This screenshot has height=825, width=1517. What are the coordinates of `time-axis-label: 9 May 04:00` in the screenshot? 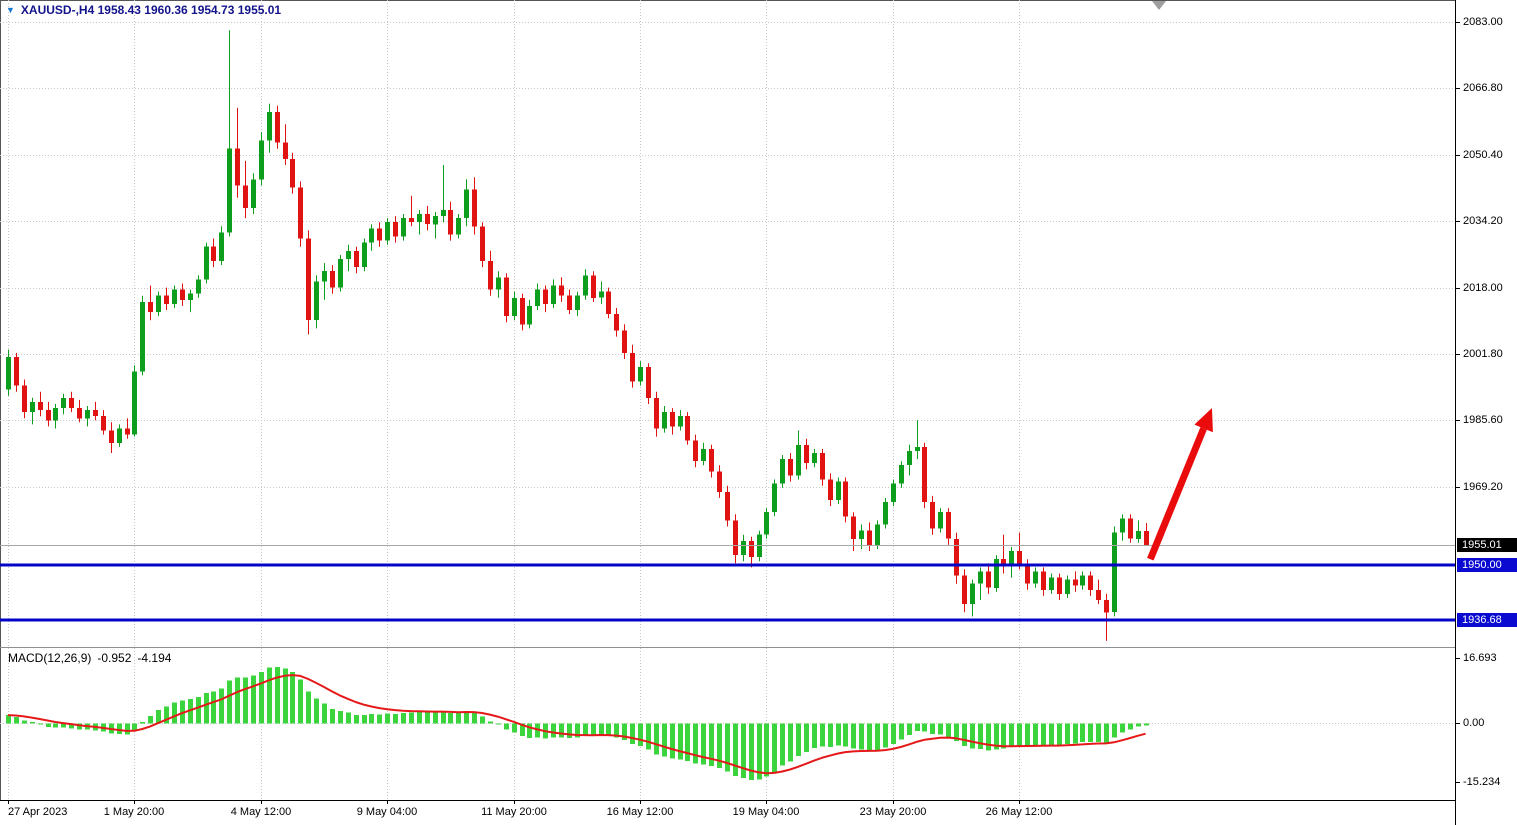 It's located at (387, 812).